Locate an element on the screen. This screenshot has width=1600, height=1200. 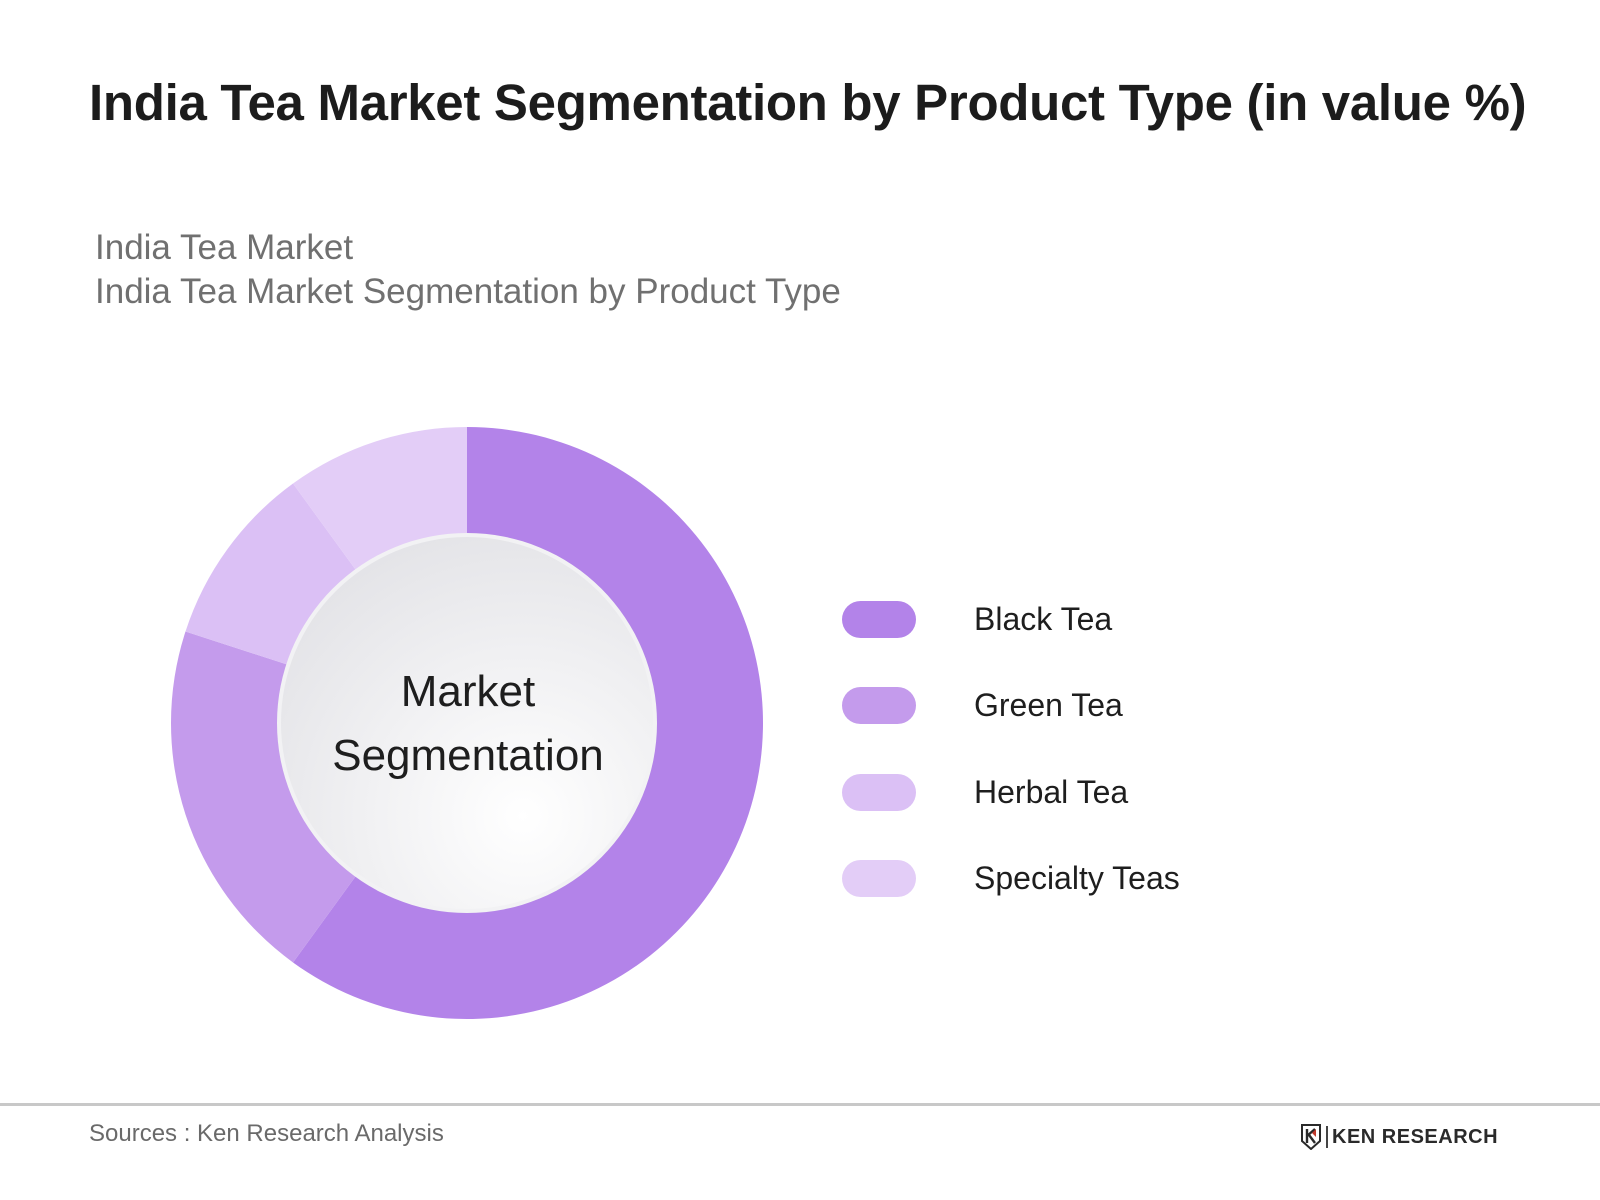
donut-center-label: Market Segmentation is located at coordinates (468, 724).